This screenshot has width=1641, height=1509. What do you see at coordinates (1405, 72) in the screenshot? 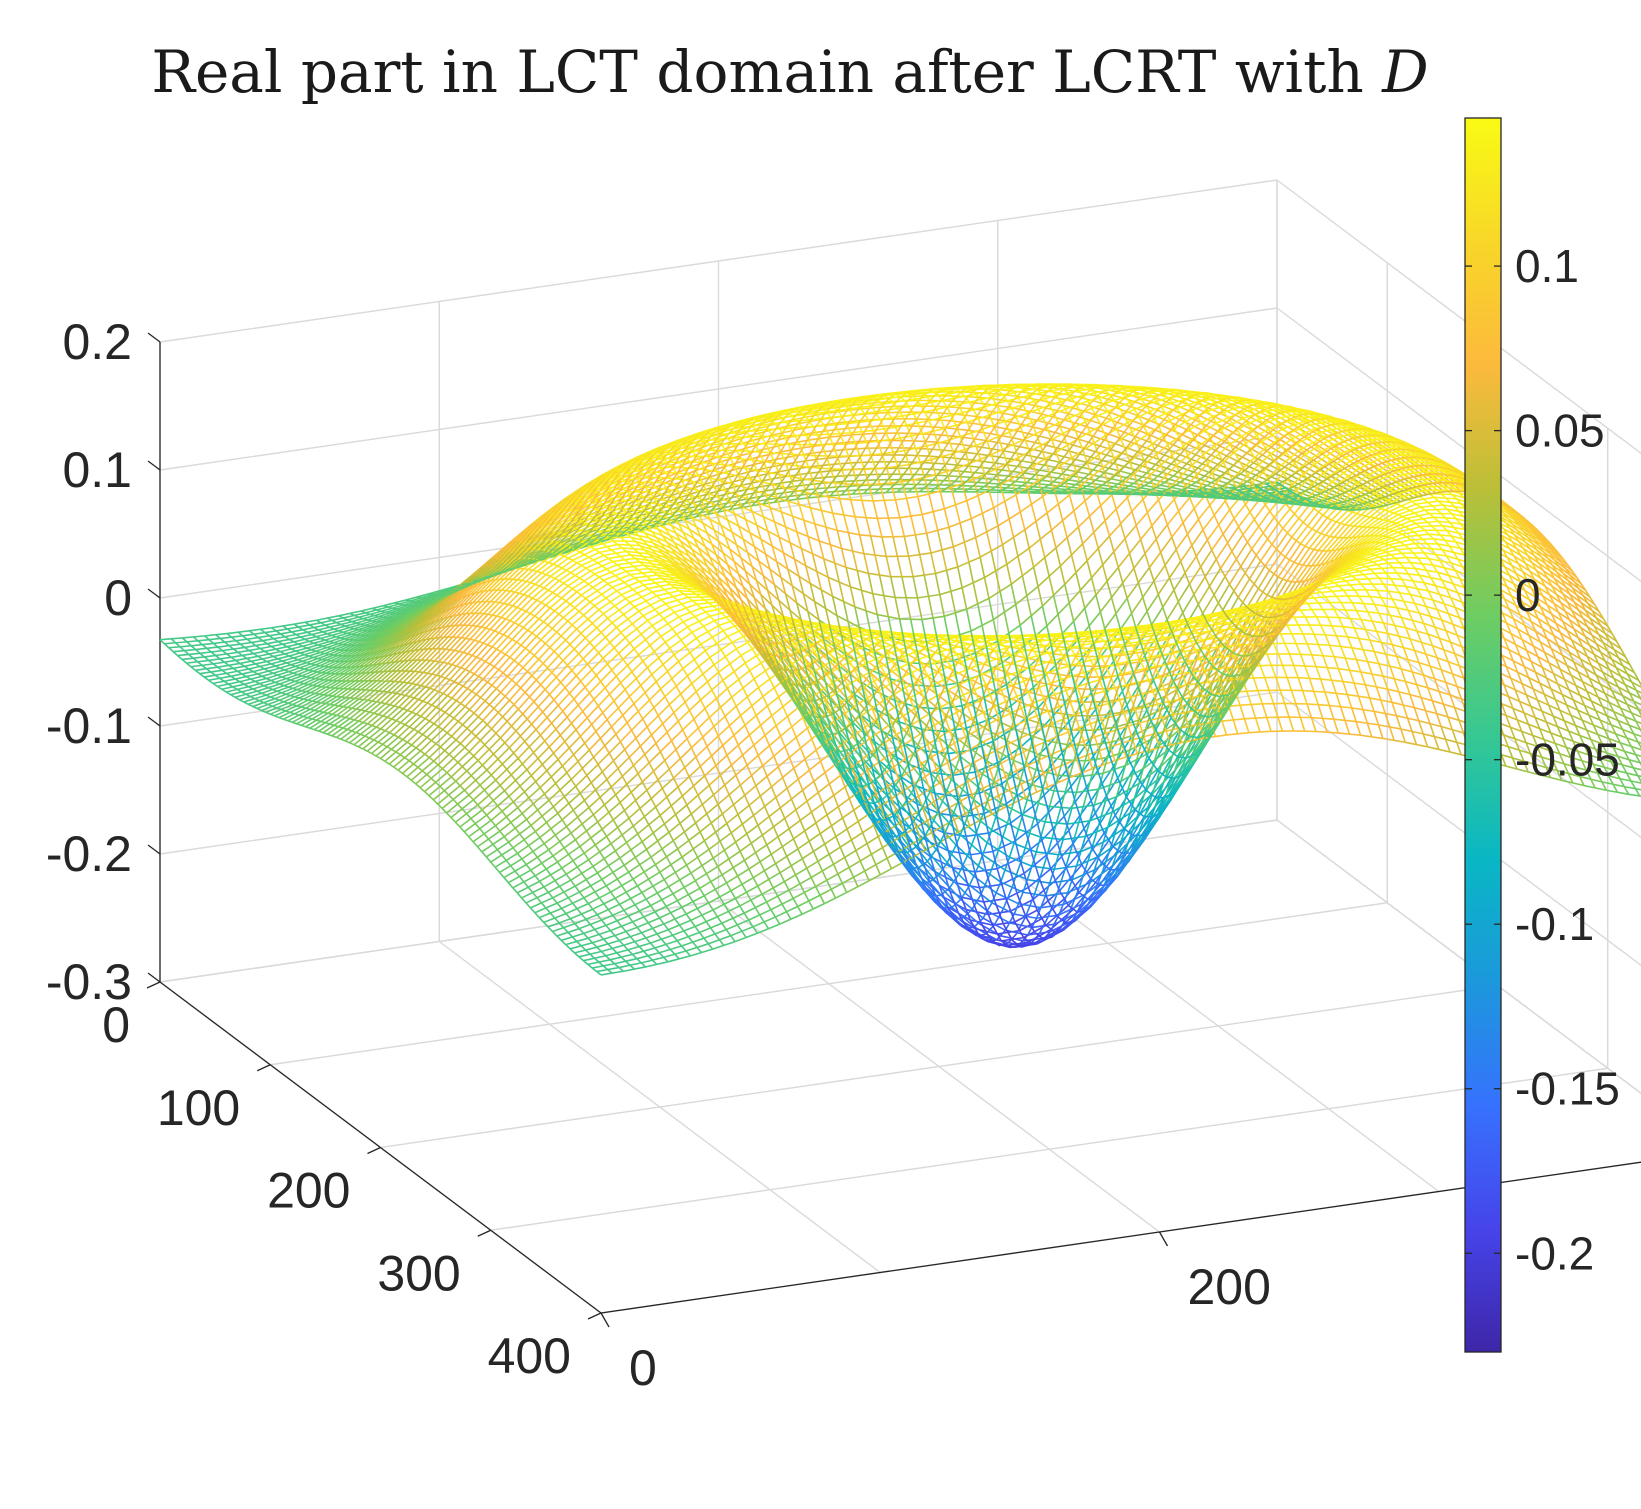
I see `chart-title-symbol: D` at bounding box center [1405, 72].